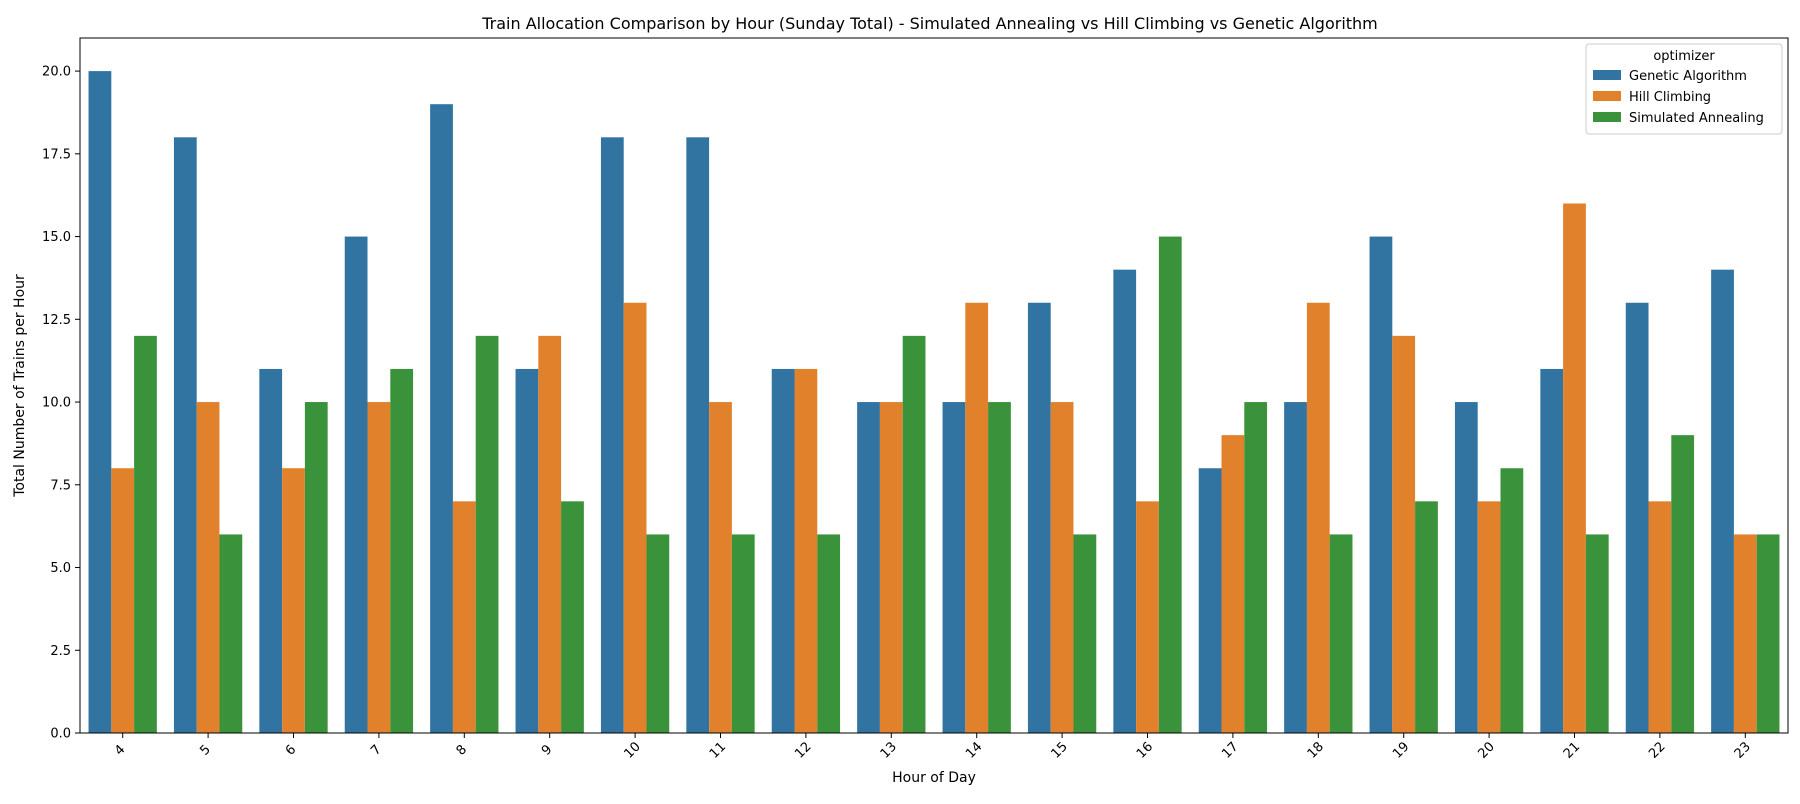 The height and width of the screenshot is (804, 1800). Describe the element at coordinates (376, 750) in the screenshot. I see `x-tick-label: 7` at that location.